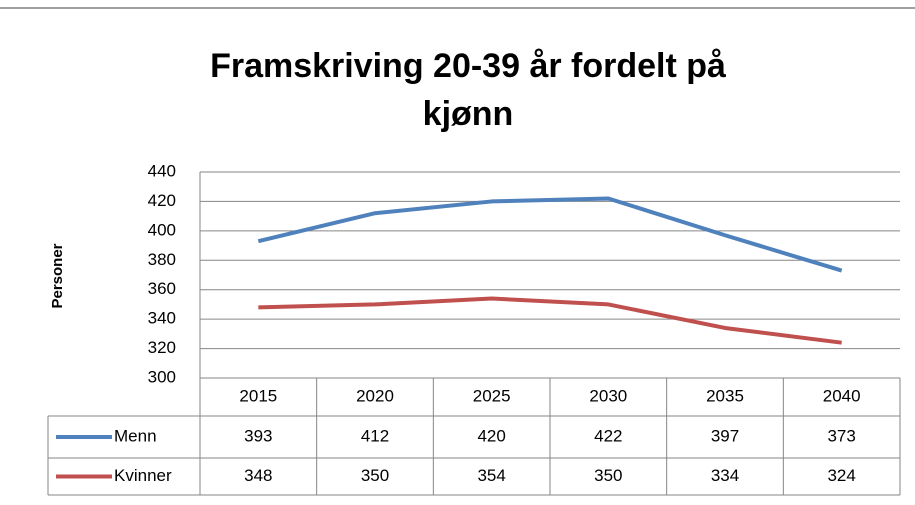 Image resolution: width=915 pixels, height=505 pixels. Describe the element at coordinates (162, 288) in the screenshot. I see `y-tick-label: 360` at that location.